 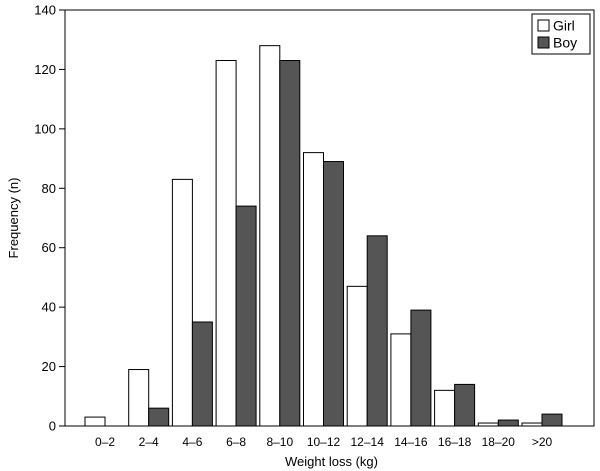 I want to click on x-tick-label: 14–16, so click(x=411, y=442).